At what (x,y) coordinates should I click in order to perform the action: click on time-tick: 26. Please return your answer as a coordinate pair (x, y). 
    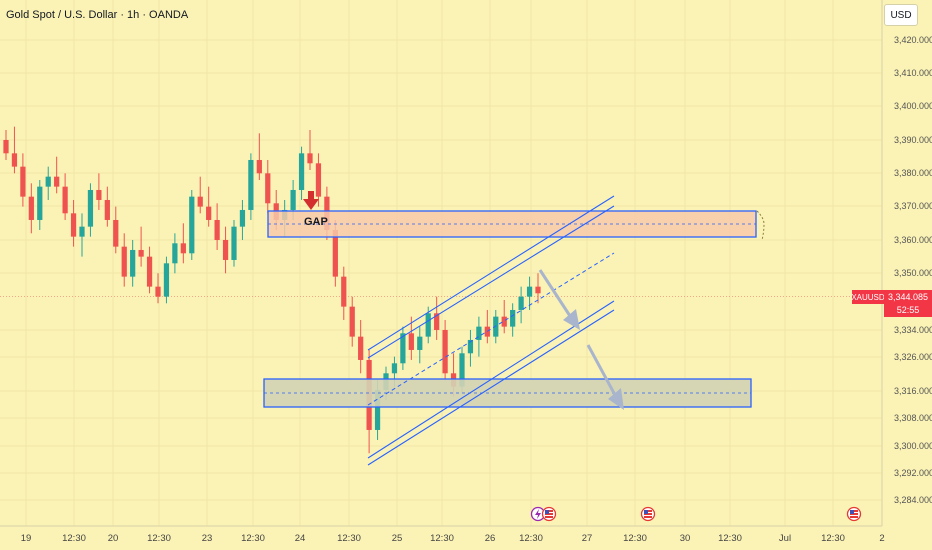
    Looking at the image, I should click on (490, 538).